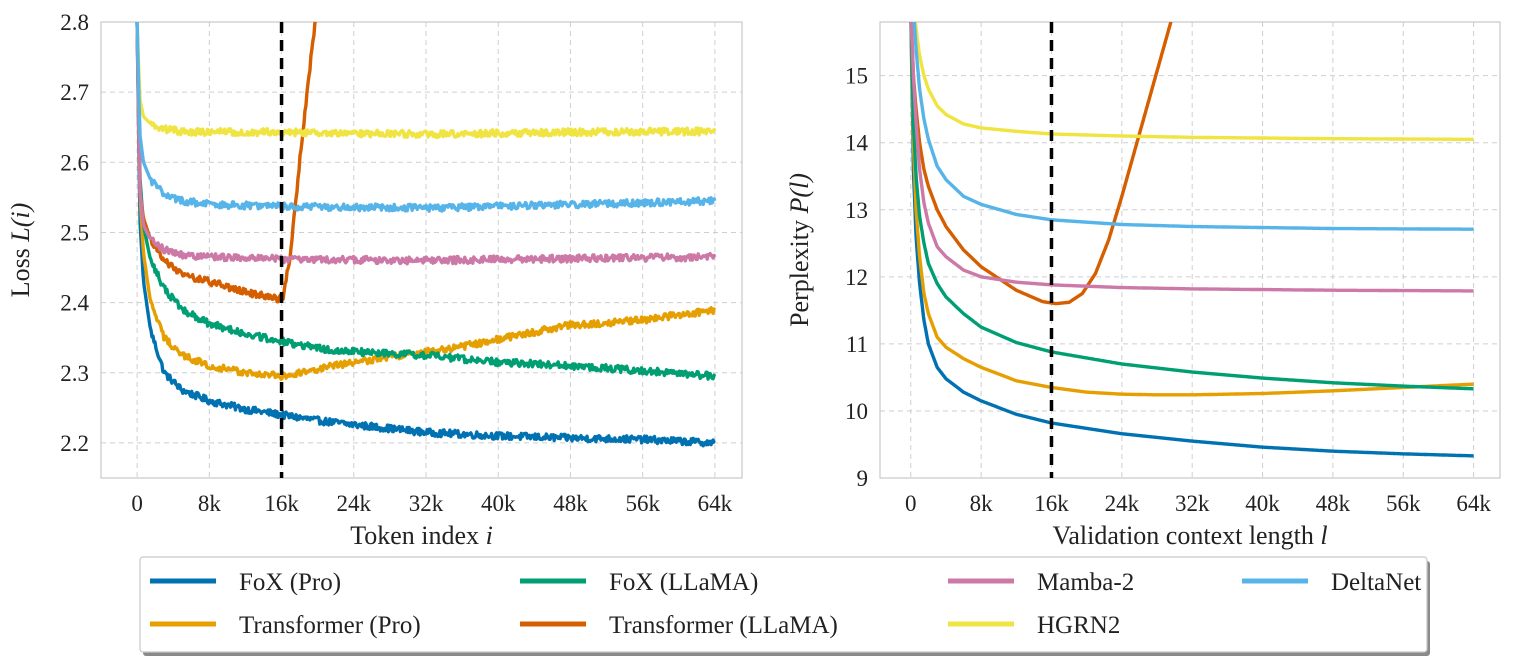 This screenshot has width=1522, height=665. What do you see at coordinates (74, 92) in the screenshot?
I see `y-tick-label: 2.7` at bounding box center [74, 92].